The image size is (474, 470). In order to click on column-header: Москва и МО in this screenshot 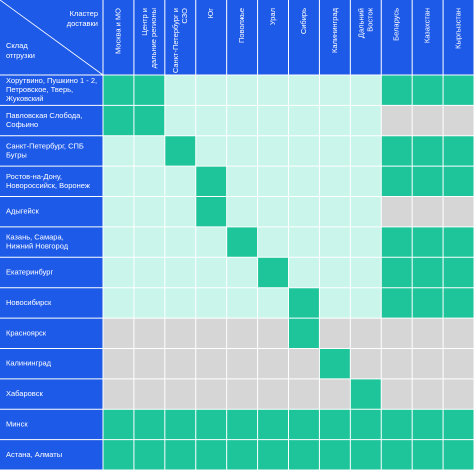, I will do `click(117, 31)`.